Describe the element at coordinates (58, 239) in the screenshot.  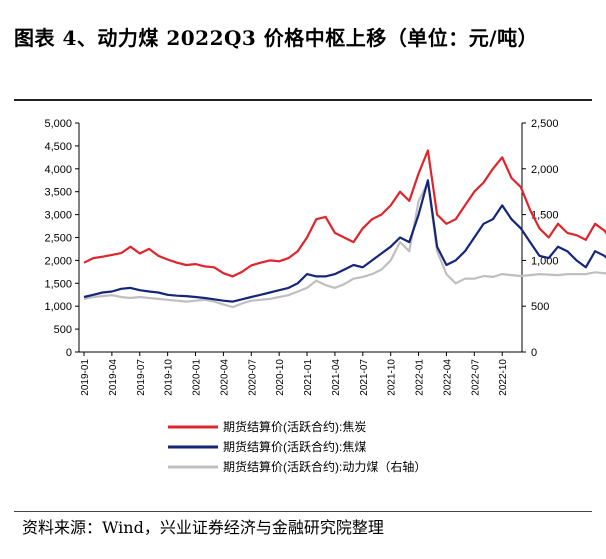
I see `left-y-tick-label: 2,500` at that location.